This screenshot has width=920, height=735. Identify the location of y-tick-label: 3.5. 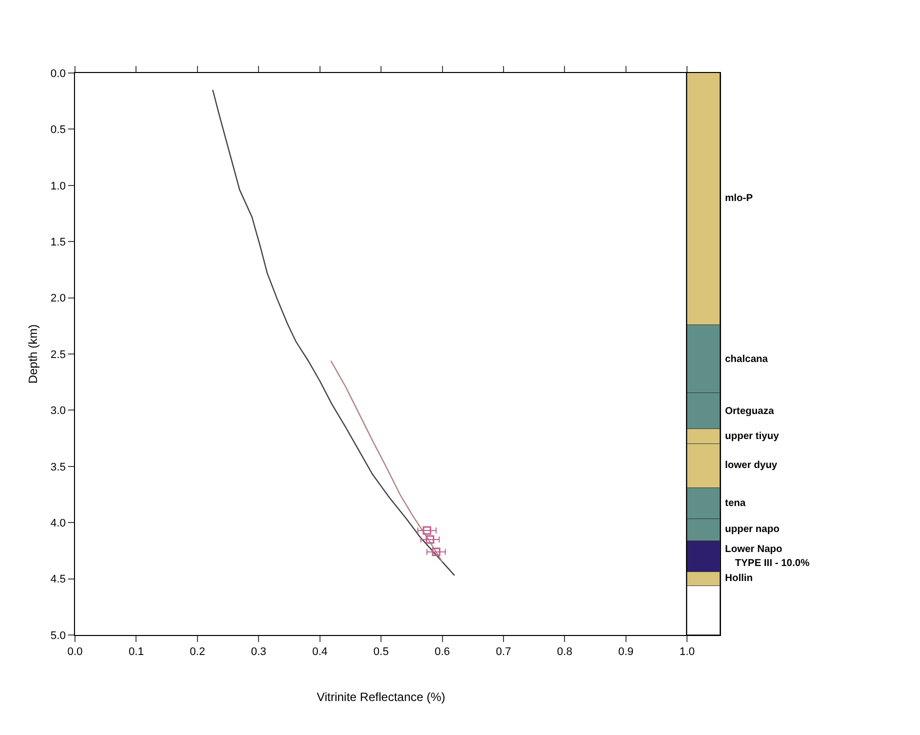
(58, 467).